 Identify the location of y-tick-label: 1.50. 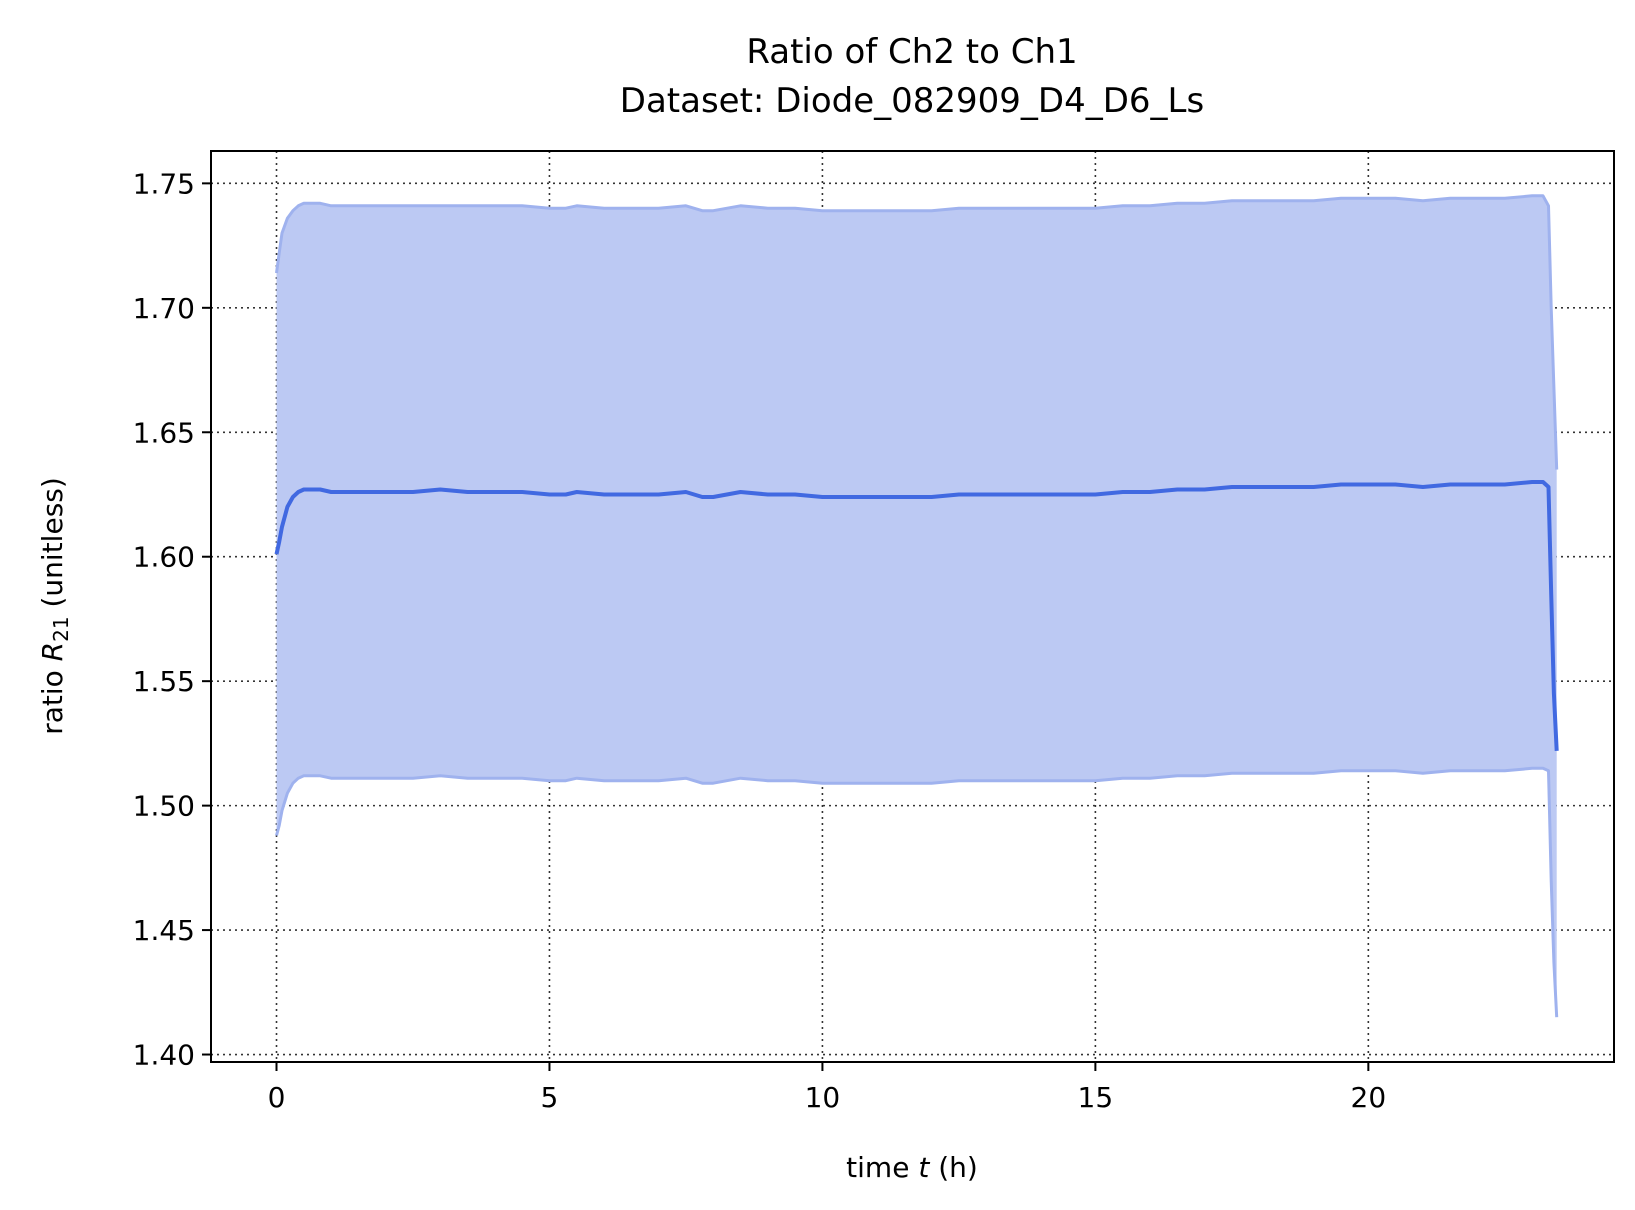
(164, 806).